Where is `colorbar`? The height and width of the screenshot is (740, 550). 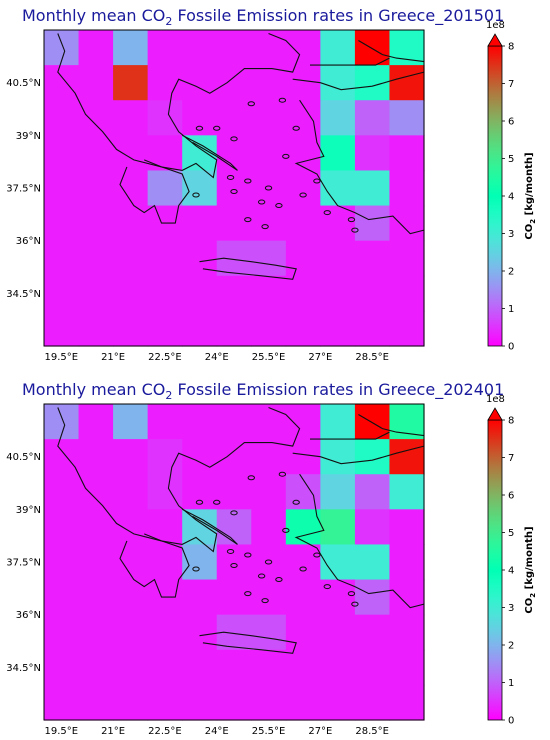 colorbar is located at coordinates (495, 196).